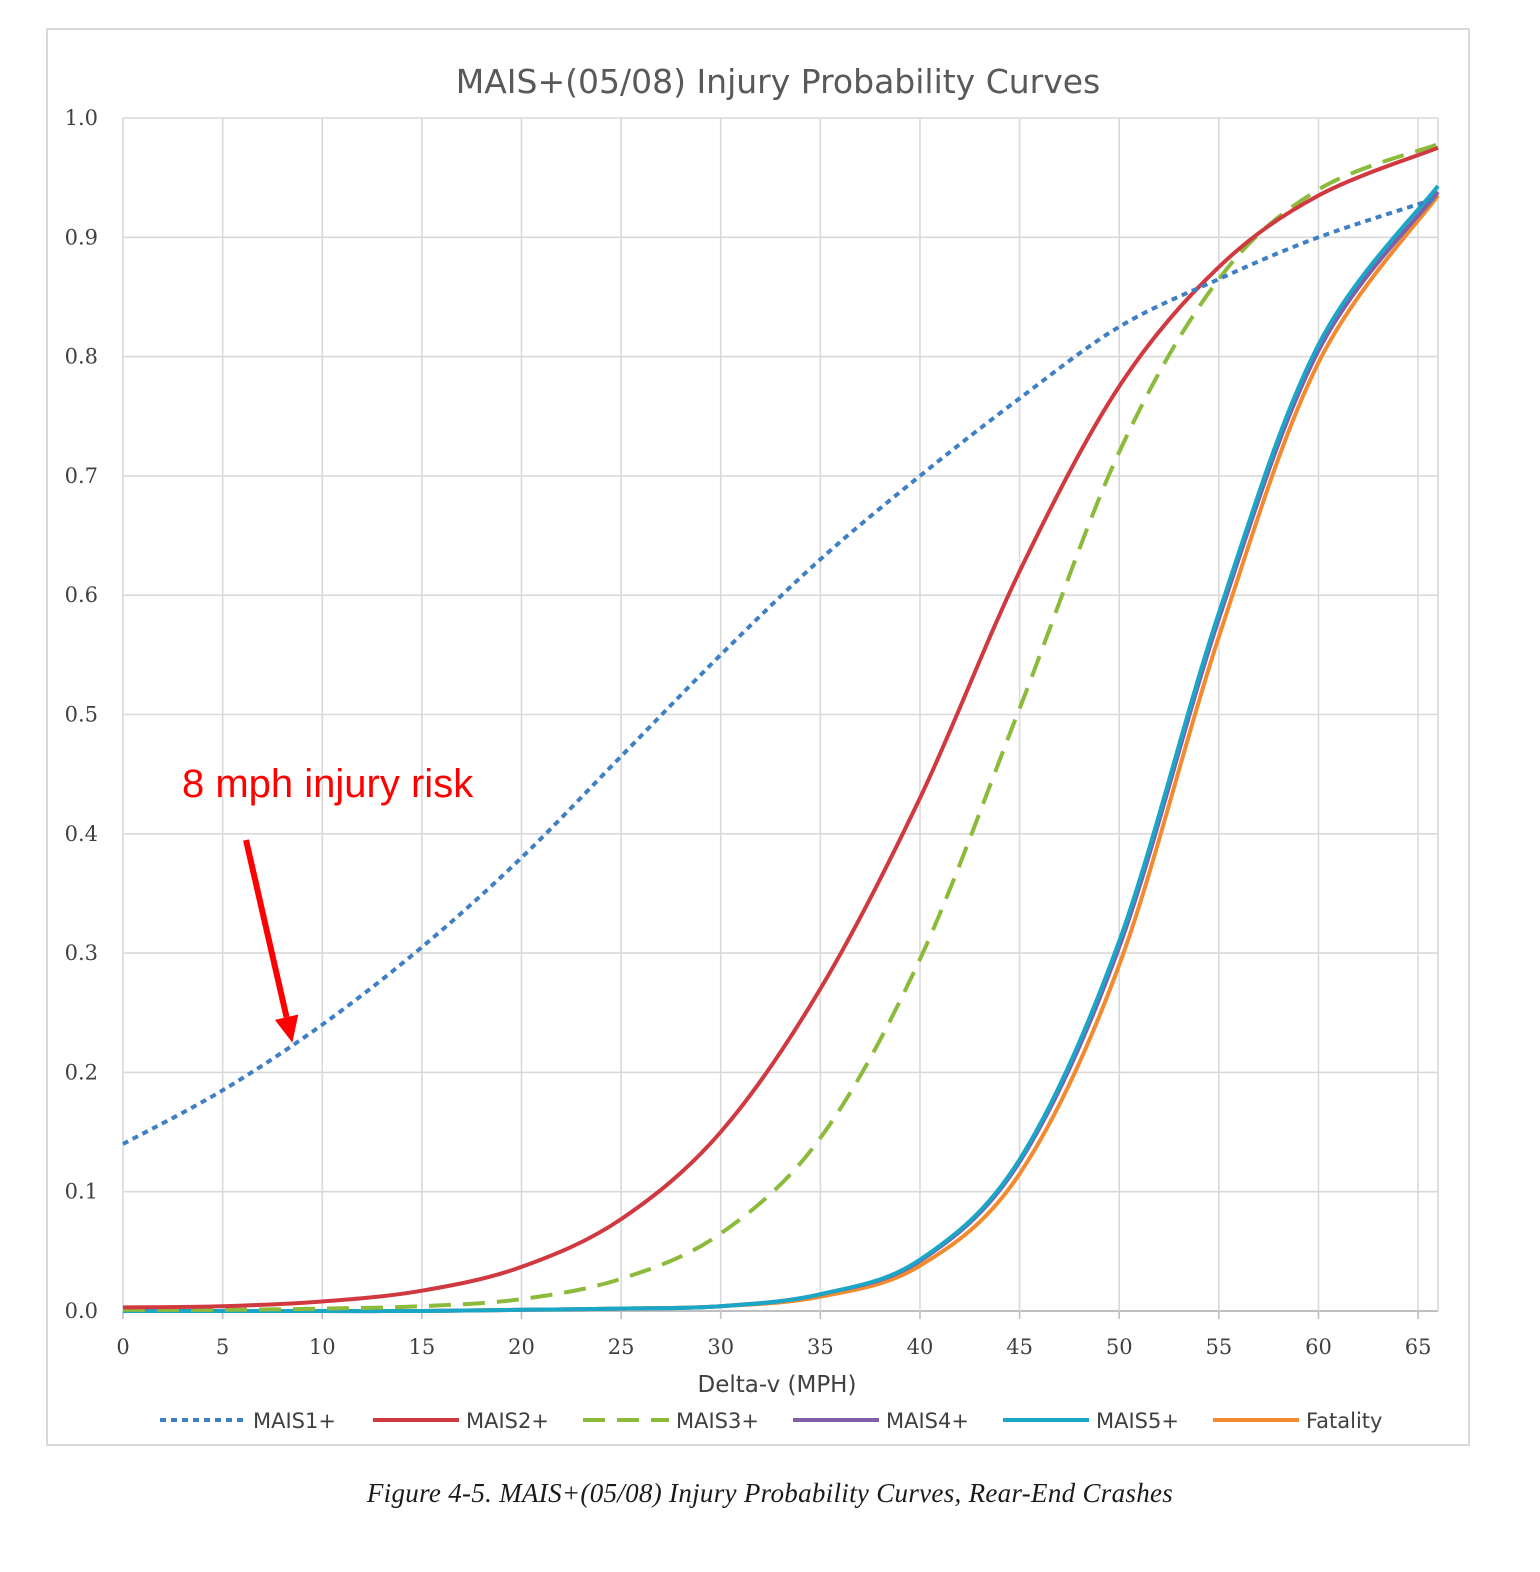  Describe the element at coordinates (421, 1347) in the screenshot. I see `x-tick-label: 15` at that location.